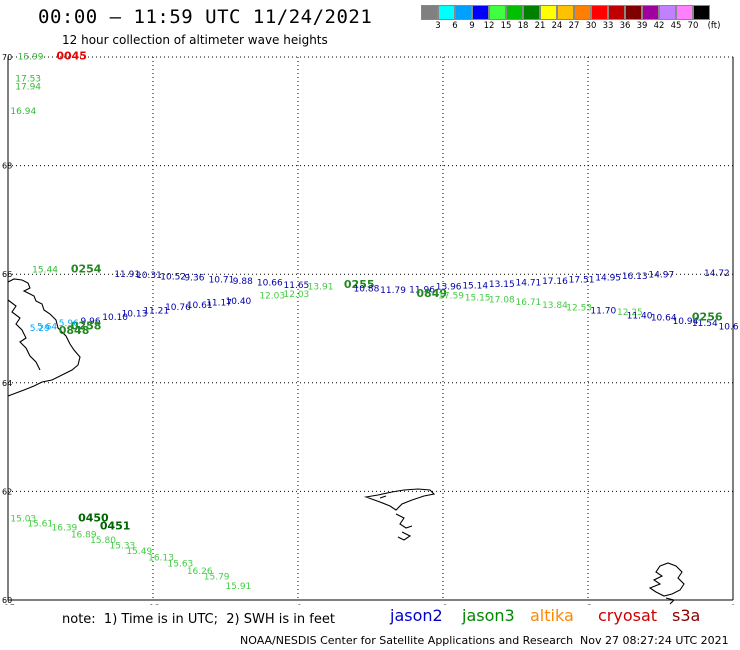 This screenshot has height=650, width=740. What do you see at coordinates (86, 269) in the screenshot?
I see `pass-time-label: 0254` at bounding box center [86, 269].